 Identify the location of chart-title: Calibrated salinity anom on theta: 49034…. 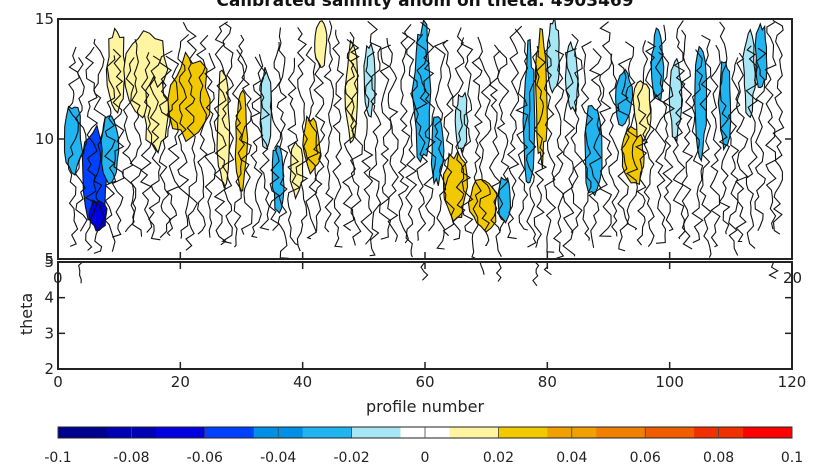
(424, 5).